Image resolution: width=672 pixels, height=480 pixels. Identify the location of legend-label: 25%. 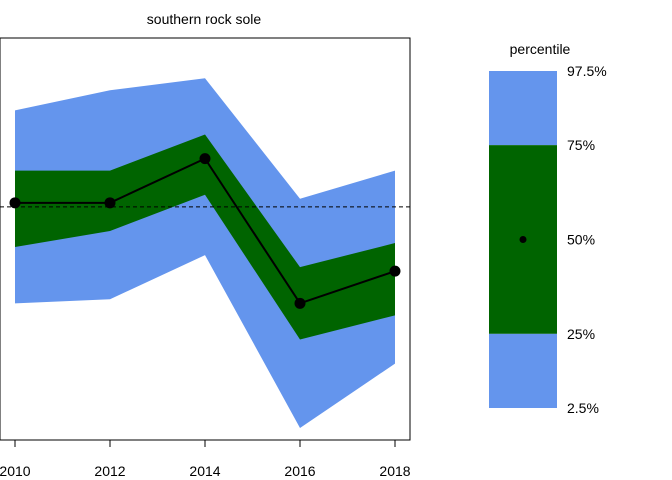
(581, 334).